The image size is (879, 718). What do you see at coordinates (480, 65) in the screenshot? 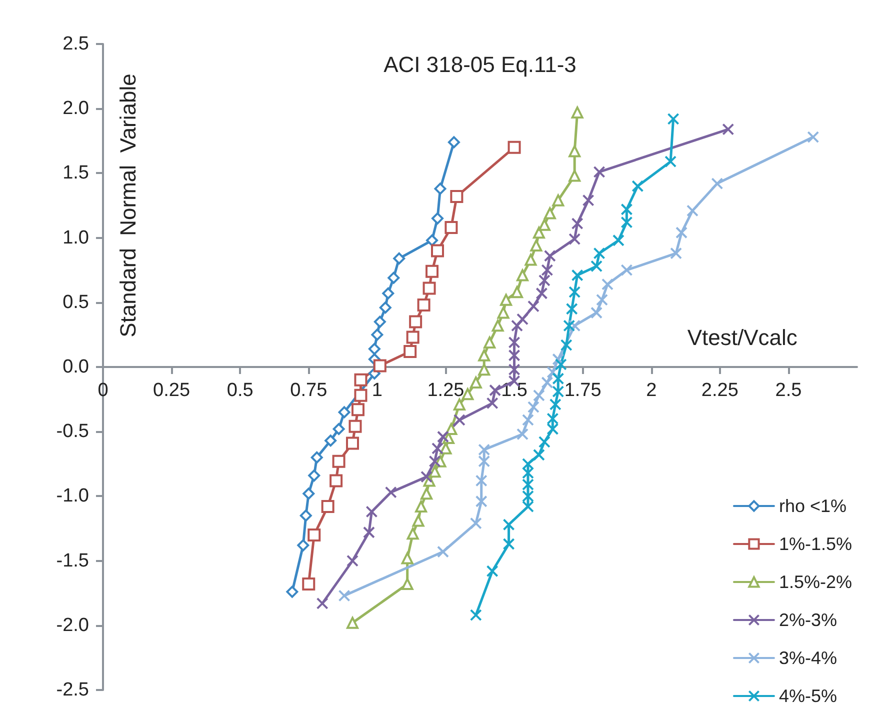
I see `chart-title: ACI 318-05 Eq.11-3` at bounding box center [480, 65].